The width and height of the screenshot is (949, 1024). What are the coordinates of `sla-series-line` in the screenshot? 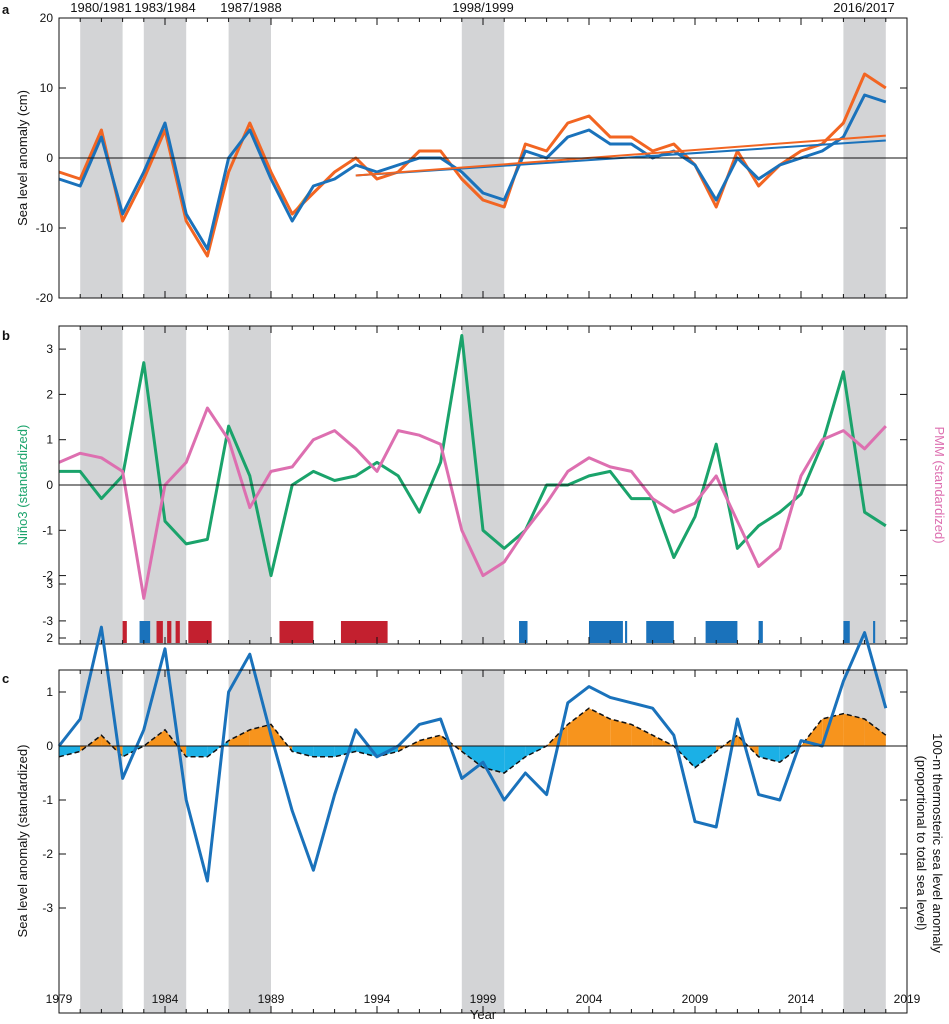 It's located at (472, 172).